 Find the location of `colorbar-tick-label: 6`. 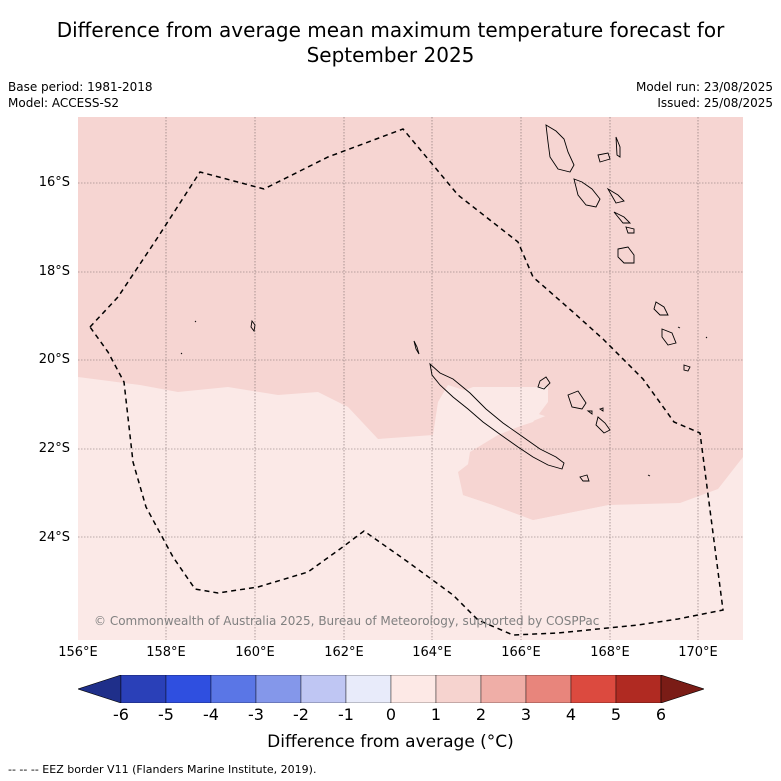

colorbar-tick-label: 6 is located at coordinates (661, 714).